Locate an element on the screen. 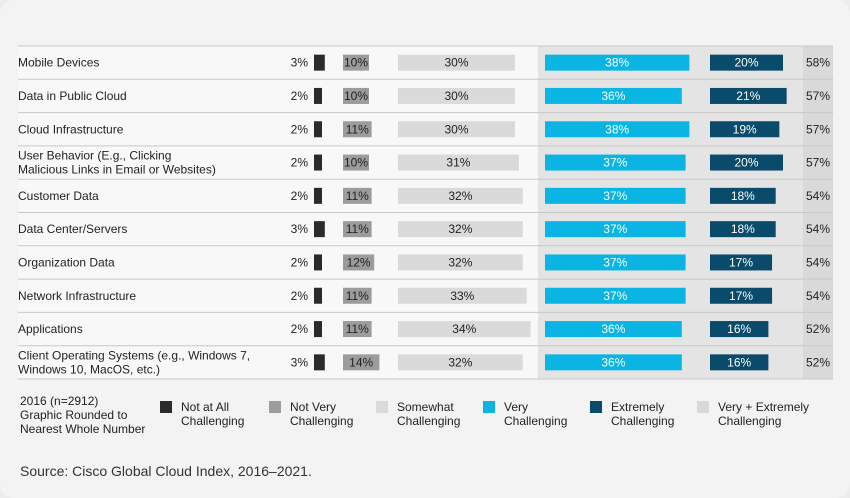 Image resolution: width=850 pixels, height=498 pixels. data-label: 14% is located at coordinates (361, 362).